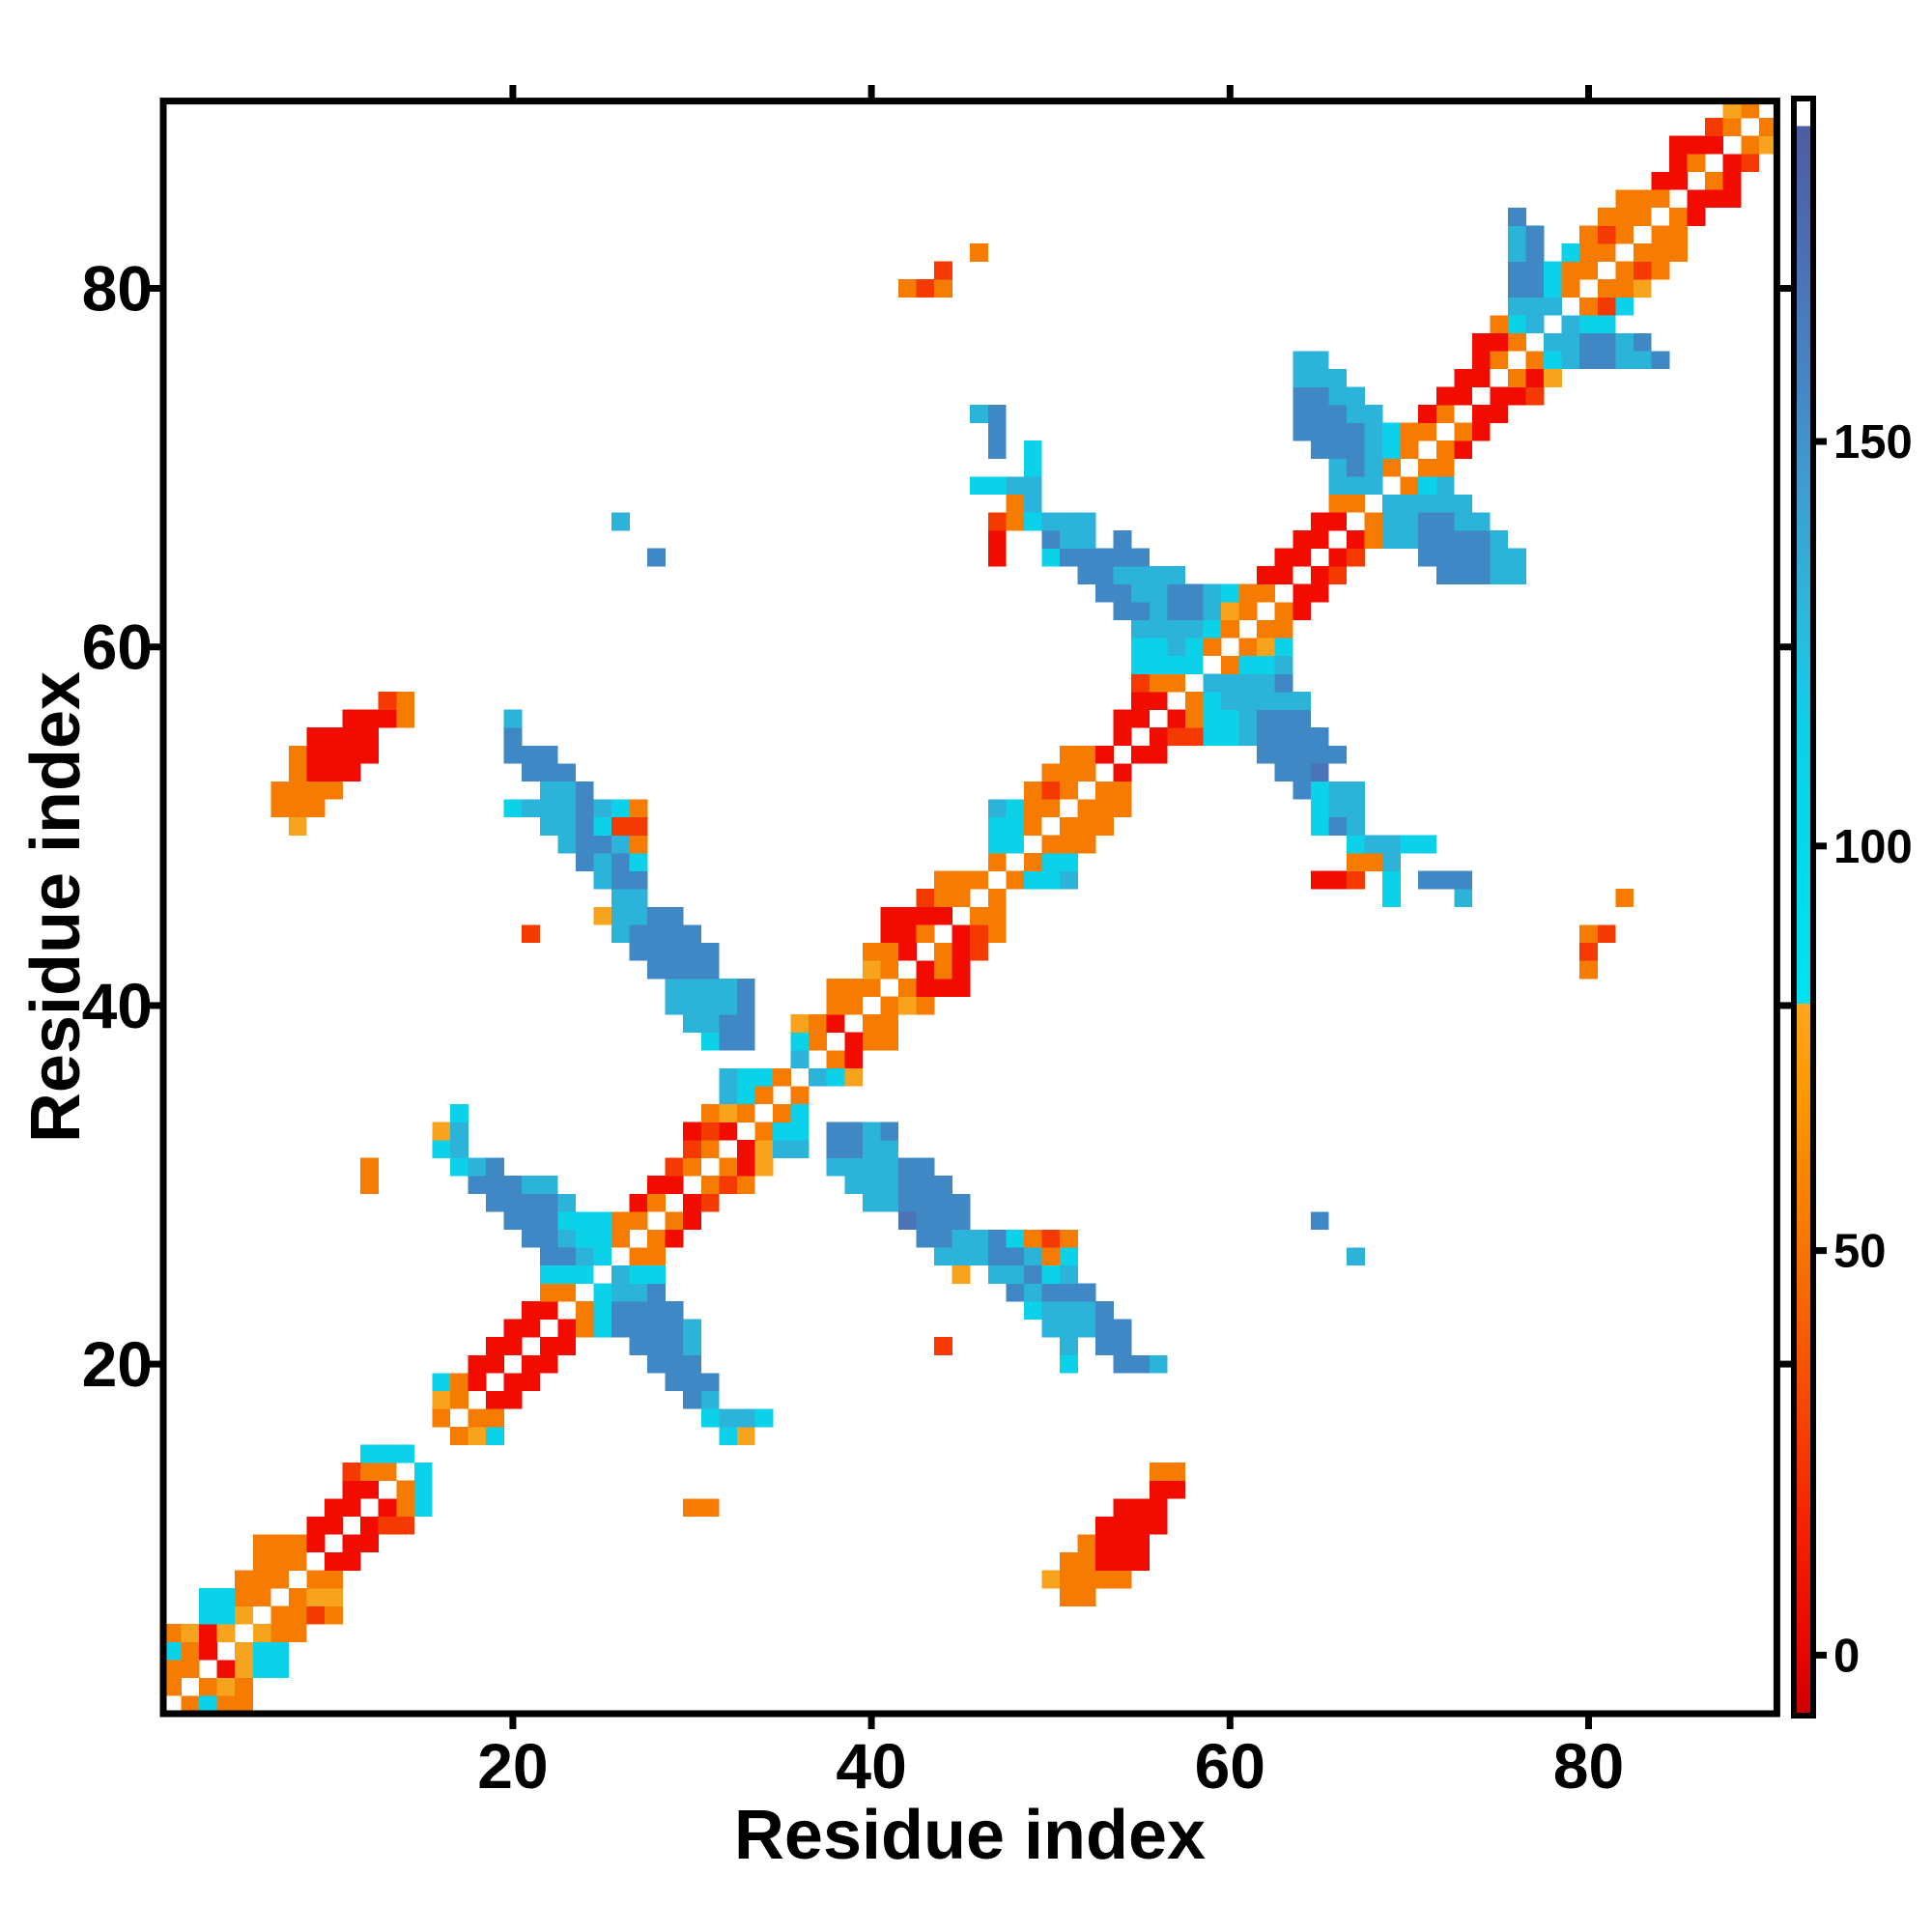  What do you see at coordinates (1873, 847) in the screenshot?
I see `svg-text: 100` at bounding box center [1873, 847].